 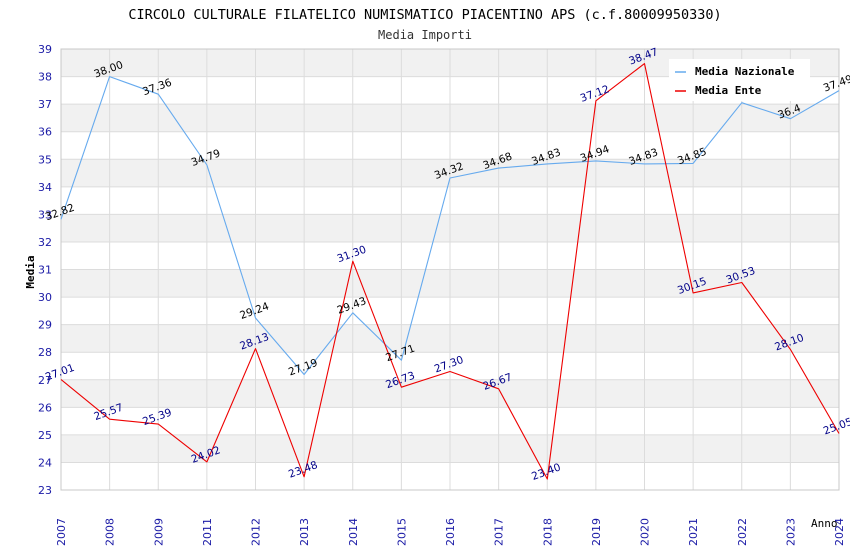 What do you see at coordinates (596, 532) in the screenshot?
I see `x-tick-label: 2019` at bounding box center [596, 532].